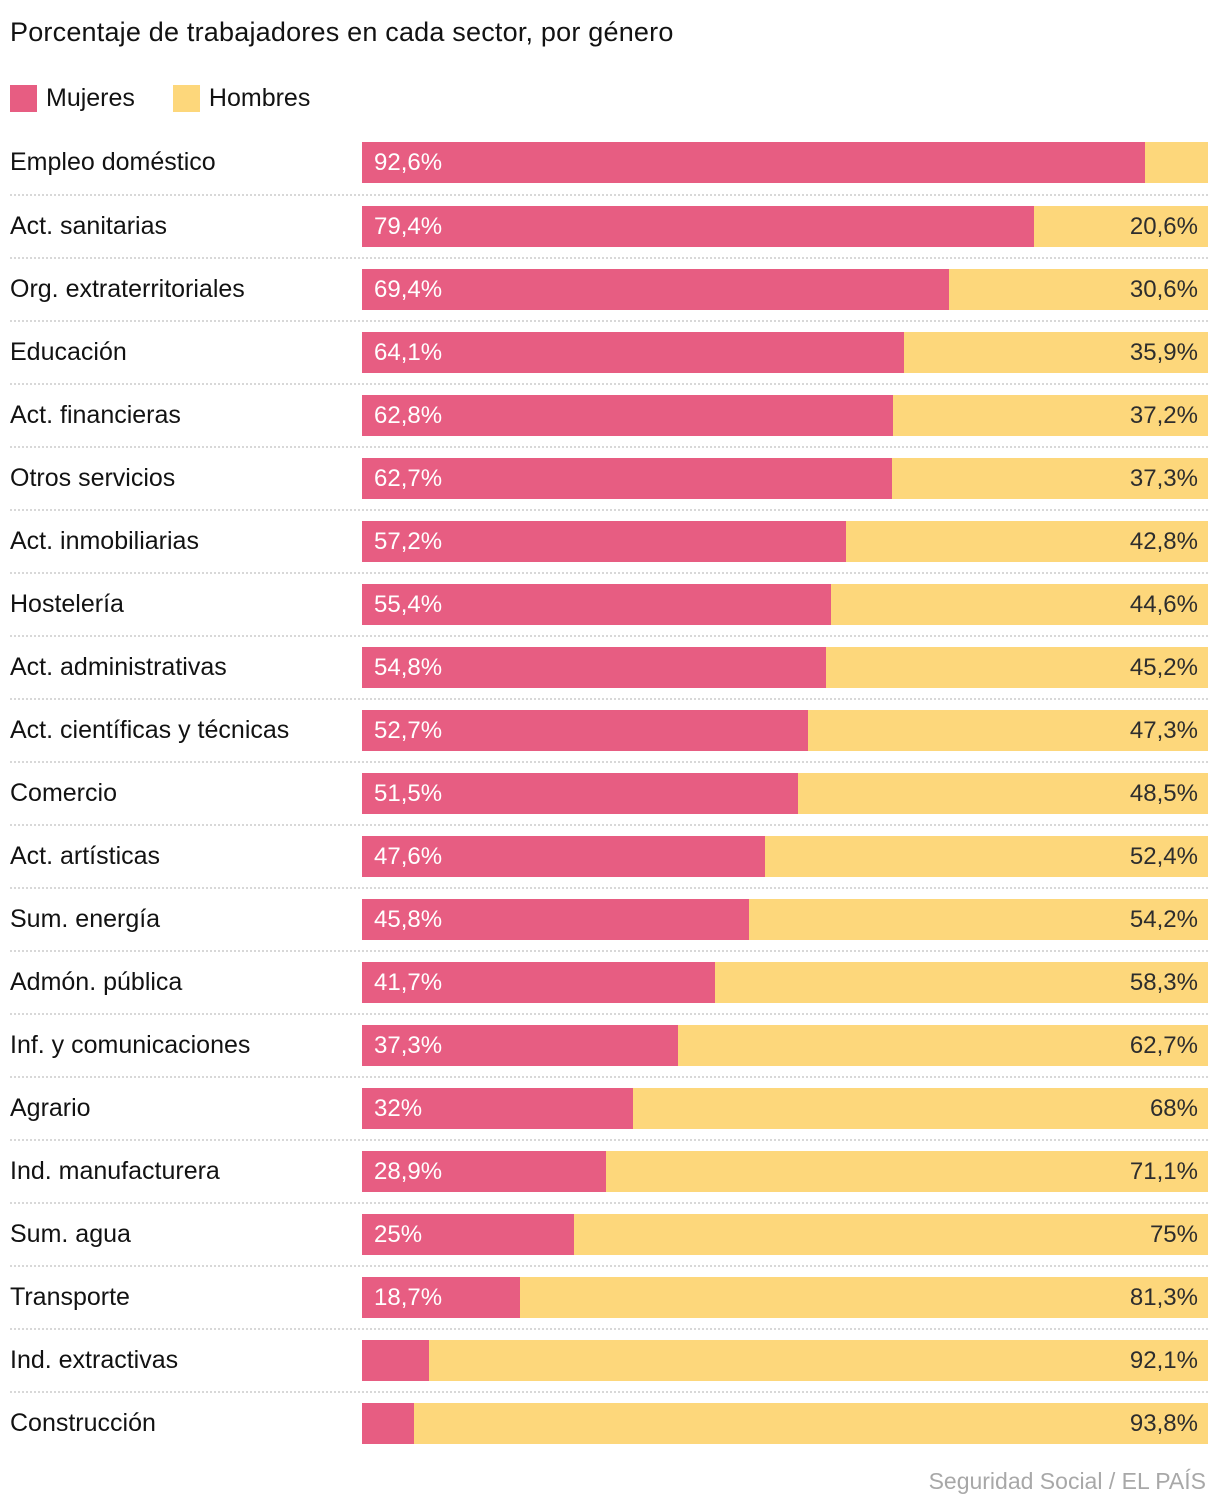 The image size is (1220, 1508). What do you see at coordinates (785, 1423) in the screenshot?
I see `stacked-bar: 93,8%` at bounding box center [785, 1423].